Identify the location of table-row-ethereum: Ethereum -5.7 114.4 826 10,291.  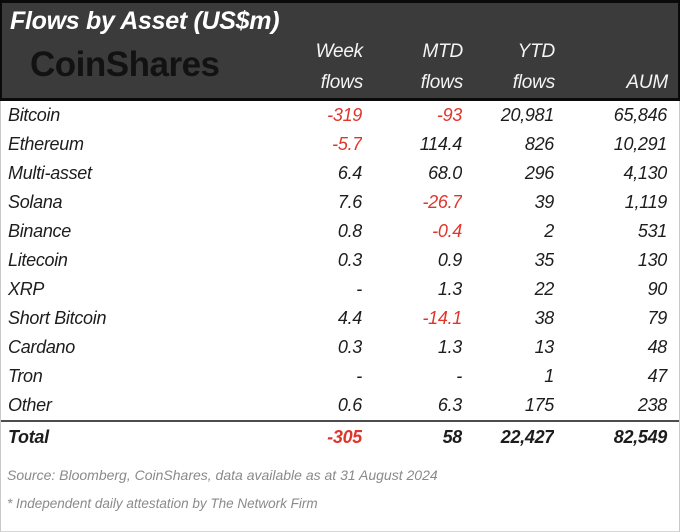
(340, 144).